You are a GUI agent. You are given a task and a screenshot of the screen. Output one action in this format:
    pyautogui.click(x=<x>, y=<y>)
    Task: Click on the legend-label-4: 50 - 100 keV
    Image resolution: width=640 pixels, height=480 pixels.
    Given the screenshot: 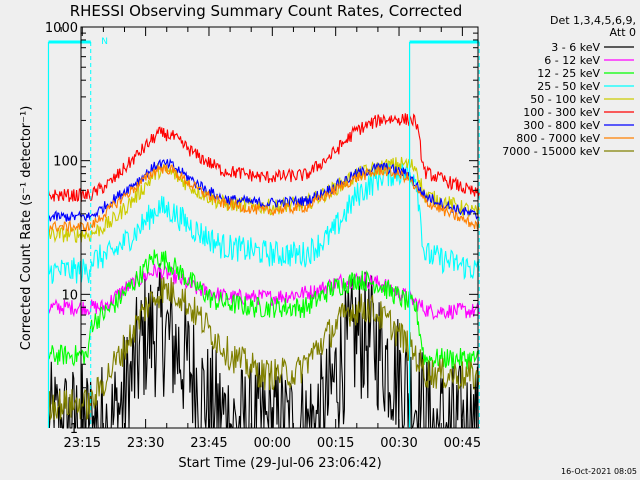 What is the action you would take?
    pyautogui.click(x=565, y=99)
    